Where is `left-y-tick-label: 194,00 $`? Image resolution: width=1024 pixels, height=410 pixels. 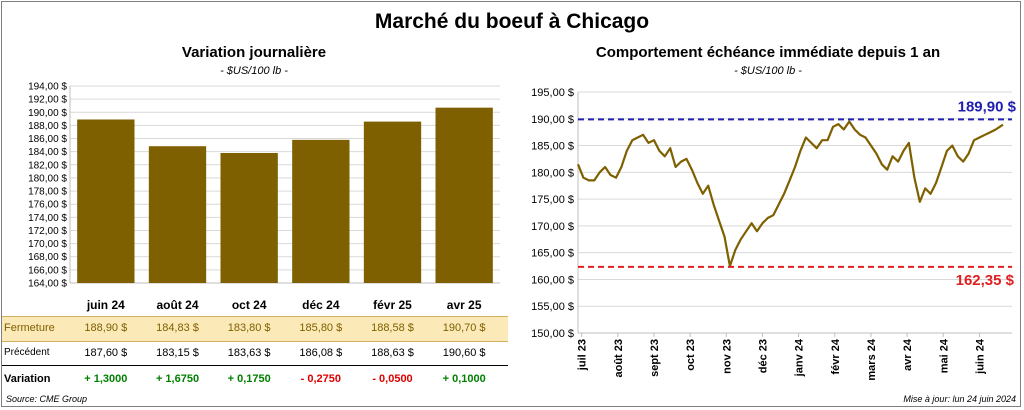 left-y-tick-label: 194,00 $ is located at coordinates (47, 87).